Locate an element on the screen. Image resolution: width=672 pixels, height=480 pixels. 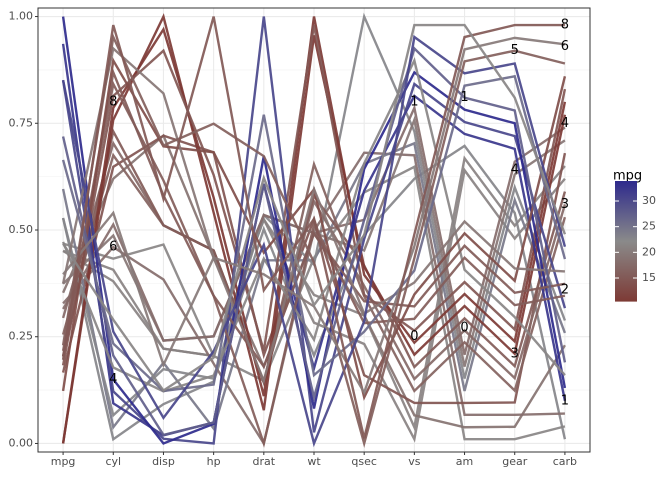
colorbar is located at coordinates (626, 241).